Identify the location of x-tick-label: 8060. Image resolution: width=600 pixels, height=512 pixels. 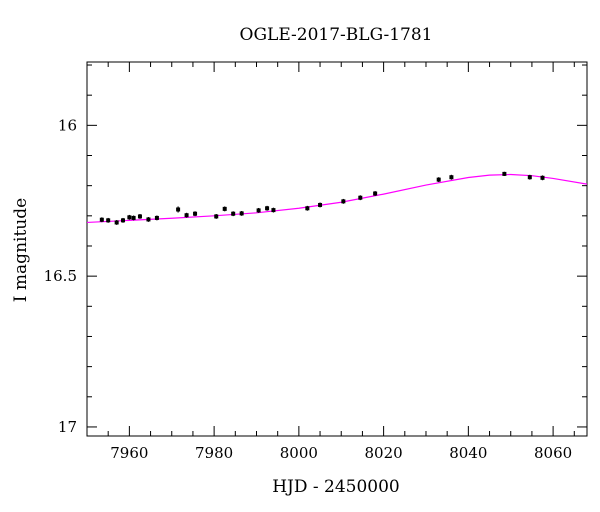
(553, 453).